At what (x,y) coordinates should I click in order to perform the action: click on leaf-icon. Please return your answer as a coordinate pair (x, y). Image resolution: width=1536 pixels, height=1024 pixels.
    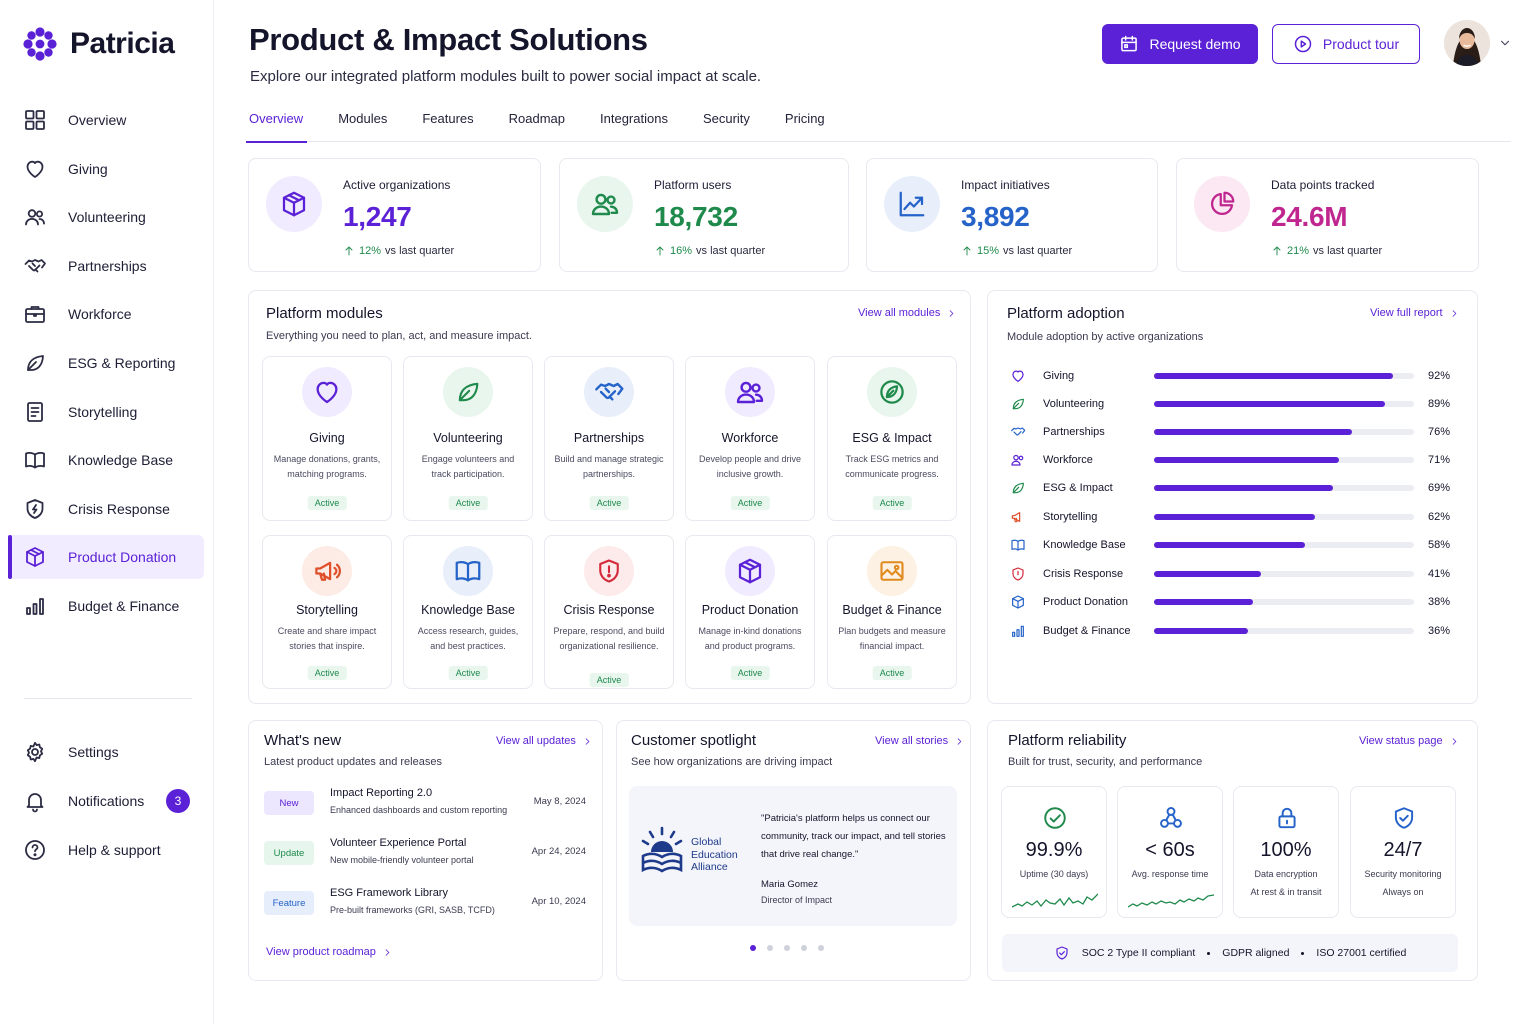
    Looking at the image, I should click on (1018, 404).